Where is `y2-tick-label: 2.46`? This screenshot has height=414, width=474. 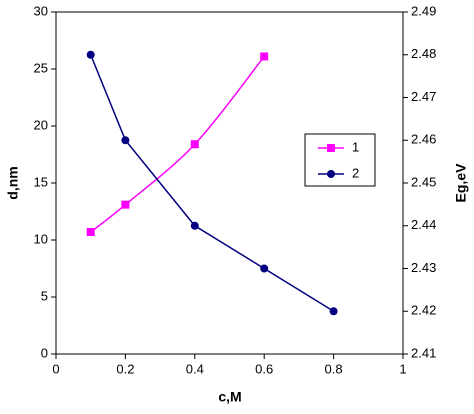 y2-tick-label: 2.46 is located at coordinates (423, 139).